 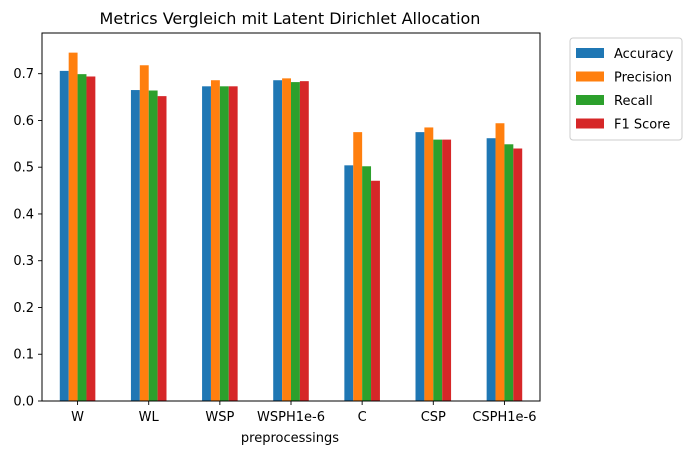 I want to click on bar-precision-csp, so click(x=429, y=264).